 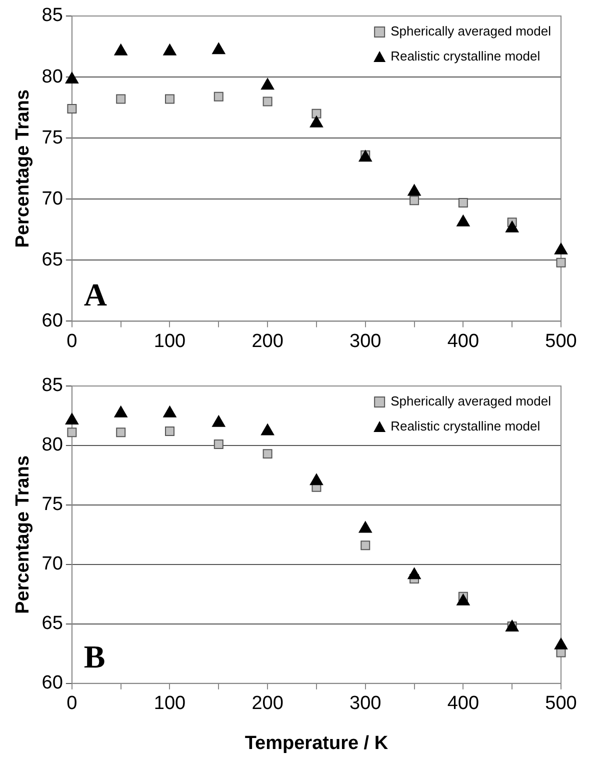 I want to click on x-axis-title: Temperature / K, so click(x=316, y=743).